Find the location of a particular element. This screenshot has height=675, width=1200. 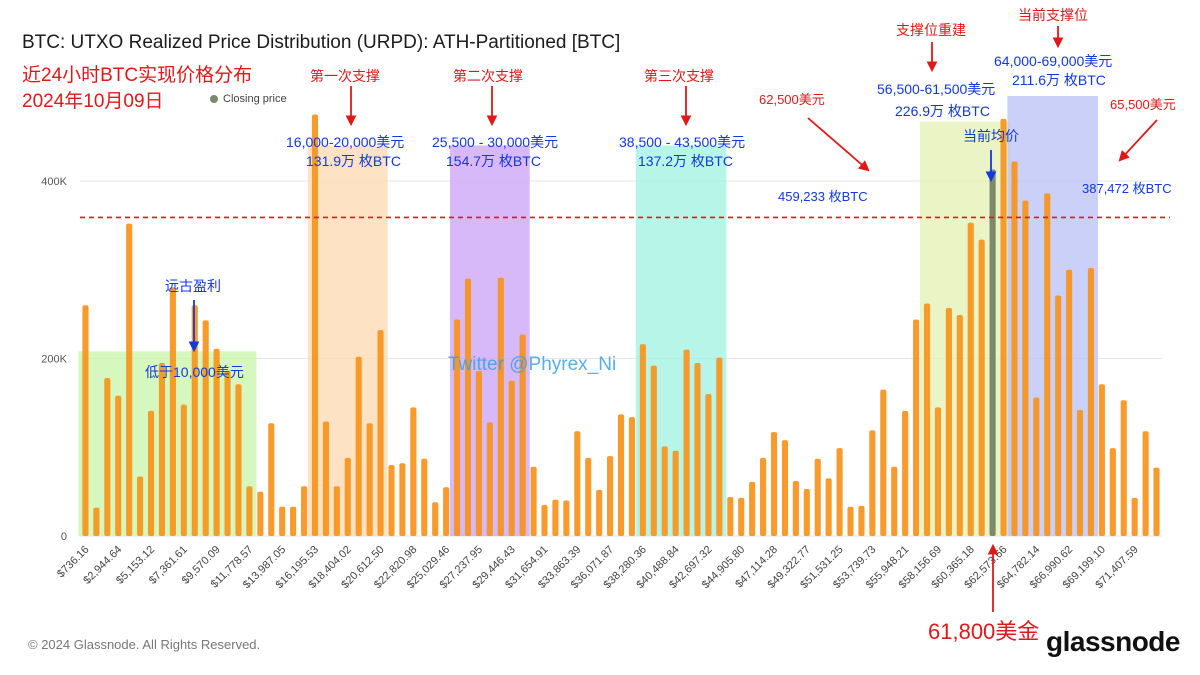

y-tick-label-2: 400K is located at coordinates (54, 182).